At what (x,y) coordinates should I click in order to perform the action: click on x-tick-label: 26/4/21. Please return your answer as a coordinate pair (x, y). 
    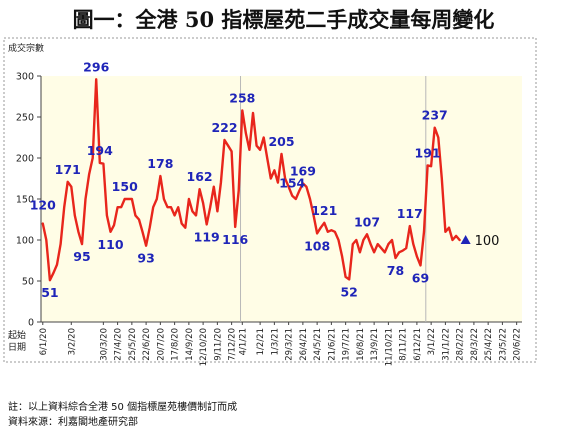
    Looking at the image, I should click on (304, 344).